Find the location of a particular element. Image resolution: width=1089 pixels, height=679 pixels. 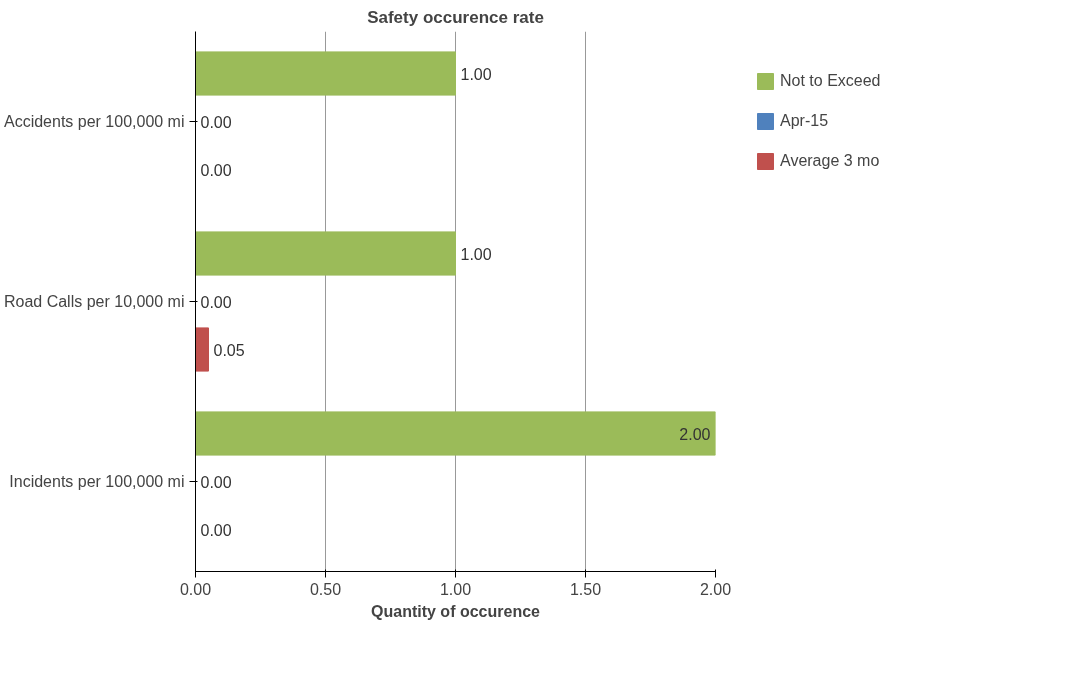

y-tick-label: Incidents per 100,000 mi is located at coordinates (97, 481).